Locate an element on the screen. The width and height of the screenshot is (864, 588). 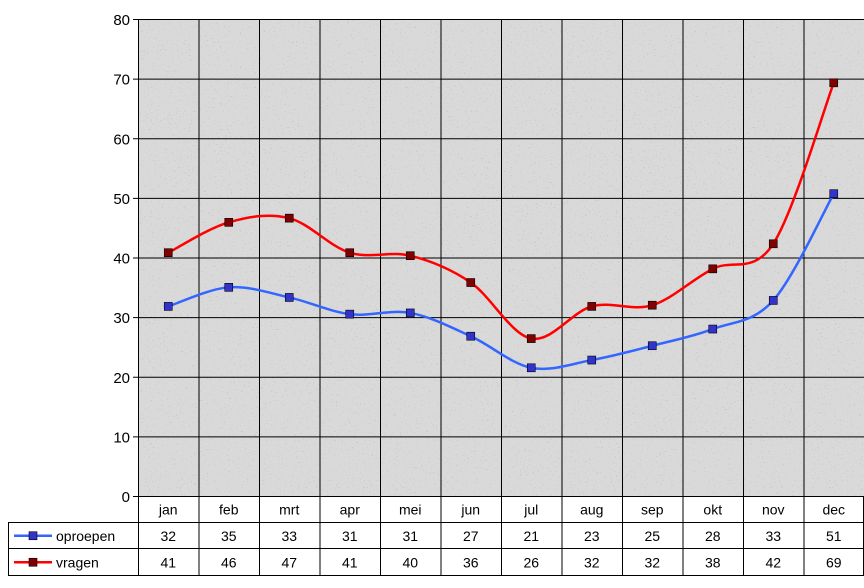
y-tick-label: 60 is located at coordinates (121, 139).